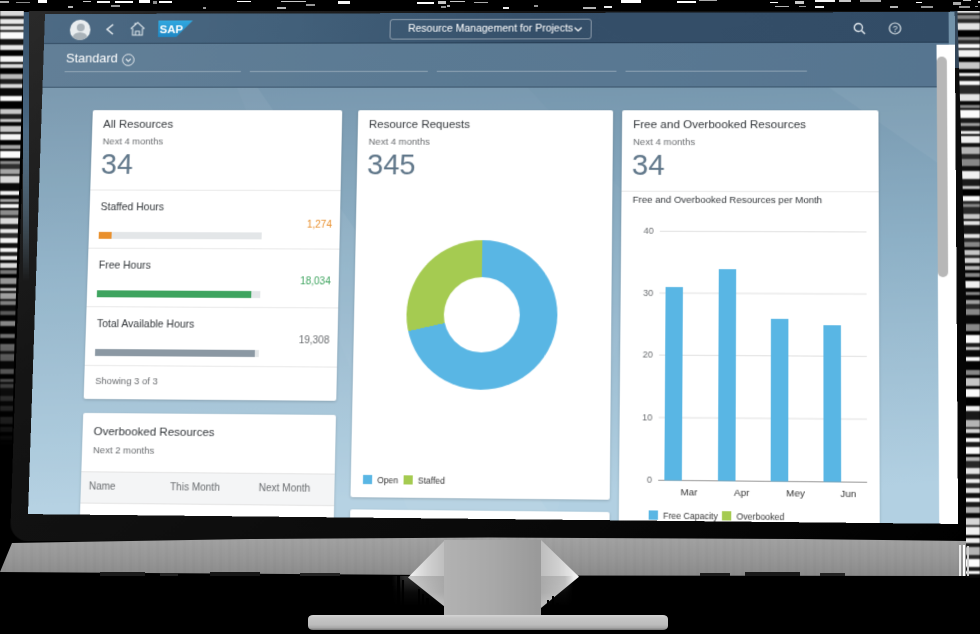  I want to click on svg-text: 20, so click(648, 355).